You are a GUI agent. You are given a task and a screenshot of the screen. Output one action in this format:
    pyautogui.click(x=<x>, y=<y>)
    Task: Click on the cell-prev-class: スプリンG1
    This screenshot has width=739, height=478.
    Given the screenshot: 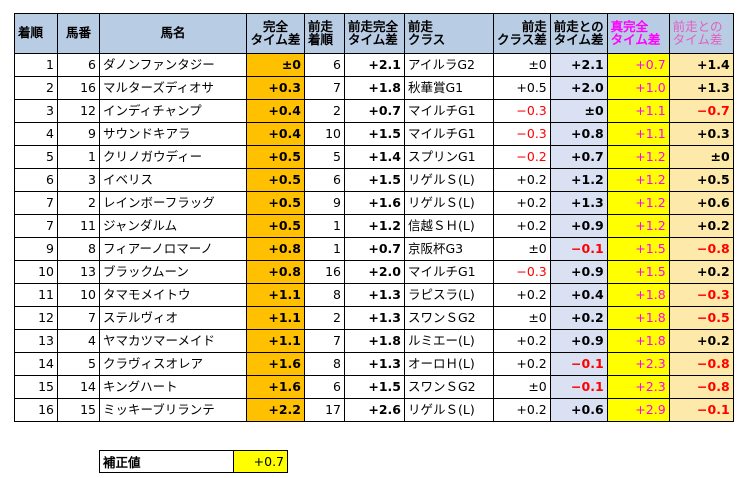 What is the action you would take?
    pyautogui.click(x=449, y=157)
    